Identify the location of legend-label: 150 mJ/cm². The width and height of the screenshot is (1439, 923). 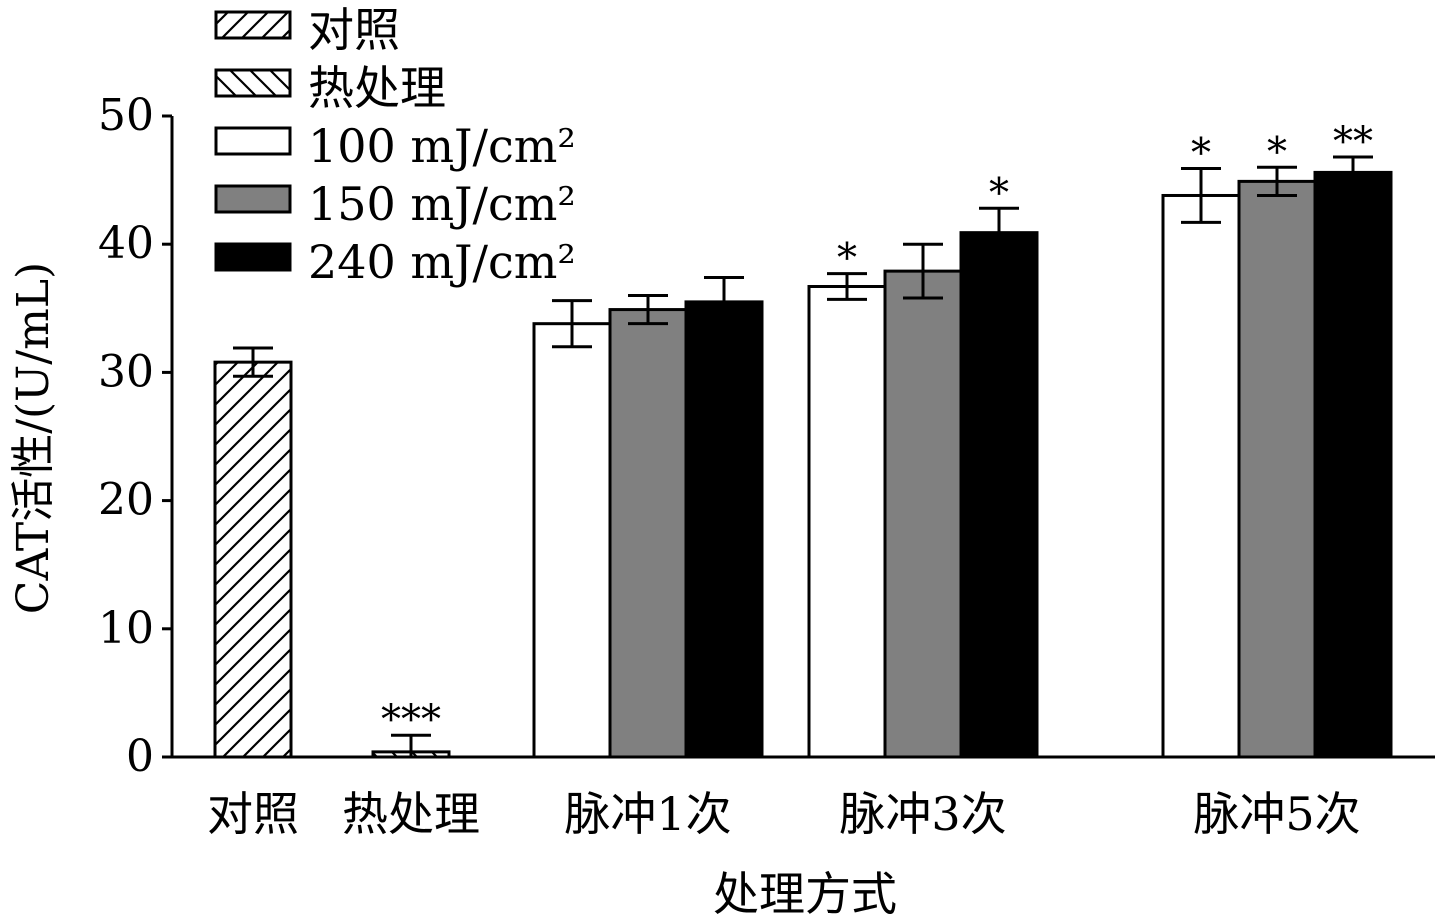
(442, 204).